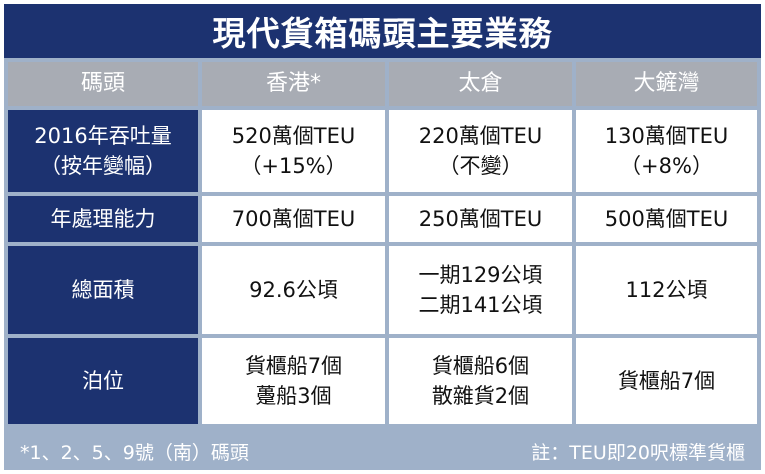  I want to click on header-dachan-bay: 大鏟灣, so click(666, 84).